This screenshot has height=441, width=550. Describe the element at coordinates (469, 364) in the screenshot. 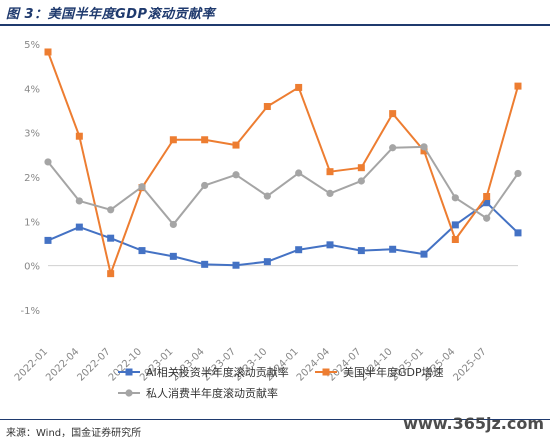

I see `x-tick-label: 2025-07` at that location.